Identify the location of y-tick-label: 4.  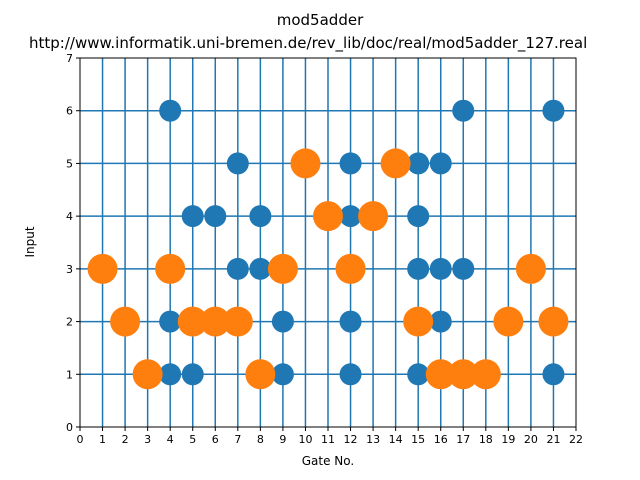
(69, 216).